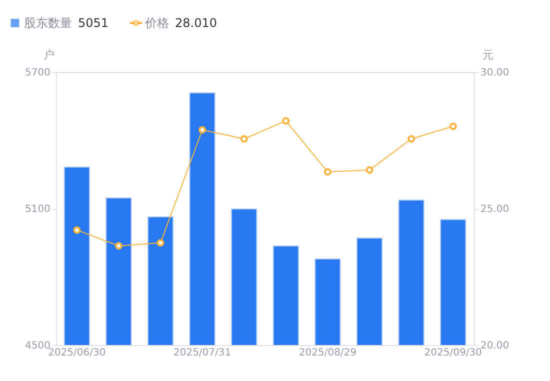 This screenshot has width=550, height=381. Describe the element at coordinates (488, 55) in the screenshot. I see `y2-axis-title: 元` at that location.